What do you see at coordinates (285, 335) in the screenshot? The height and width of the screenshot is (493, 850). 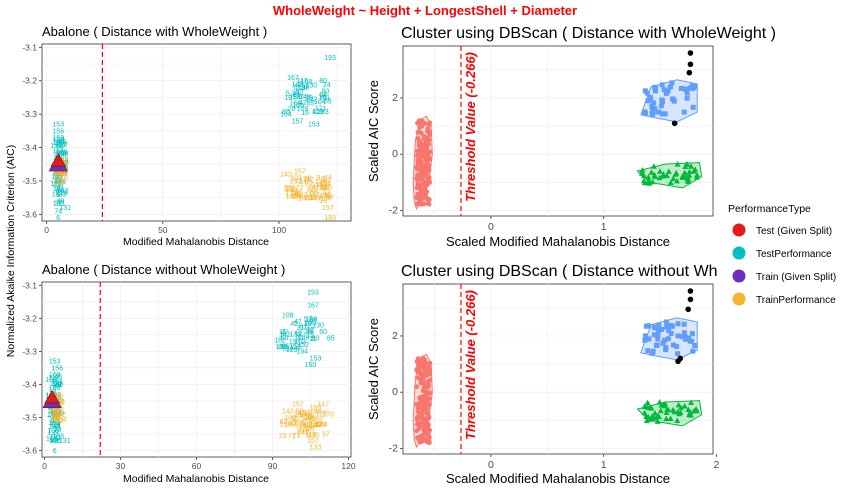 I see `point-label: 141` at bounding box center [285, 335].